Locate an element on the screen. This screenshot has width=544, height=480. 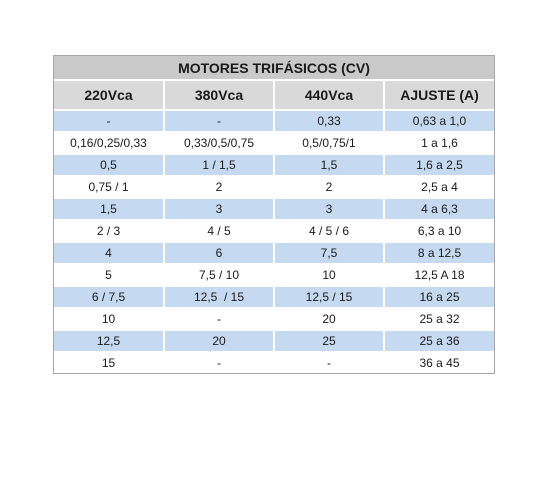
table-cell: 0,33/0,5/0,75 is located at coordinates (219, 143).